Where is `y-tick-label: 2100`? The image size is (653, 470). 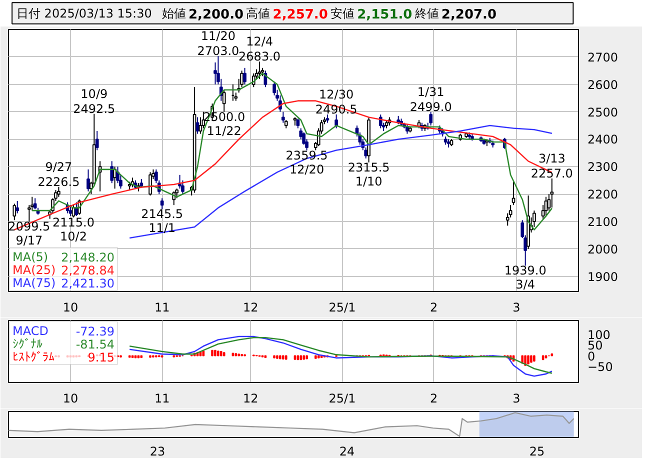 y-tick-label: 2100 is located at coordinates (603, 222).